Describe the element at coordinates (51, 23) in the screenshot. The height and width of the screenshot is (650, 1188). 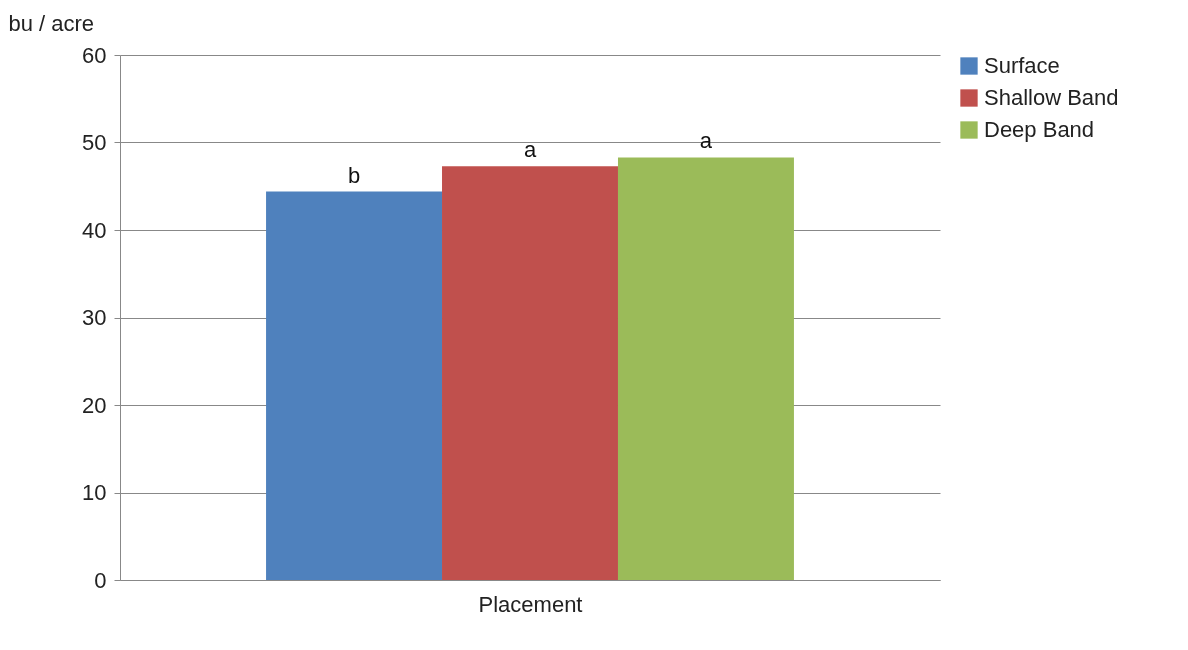
I see `y-axis-title: bu / acre` at that location.